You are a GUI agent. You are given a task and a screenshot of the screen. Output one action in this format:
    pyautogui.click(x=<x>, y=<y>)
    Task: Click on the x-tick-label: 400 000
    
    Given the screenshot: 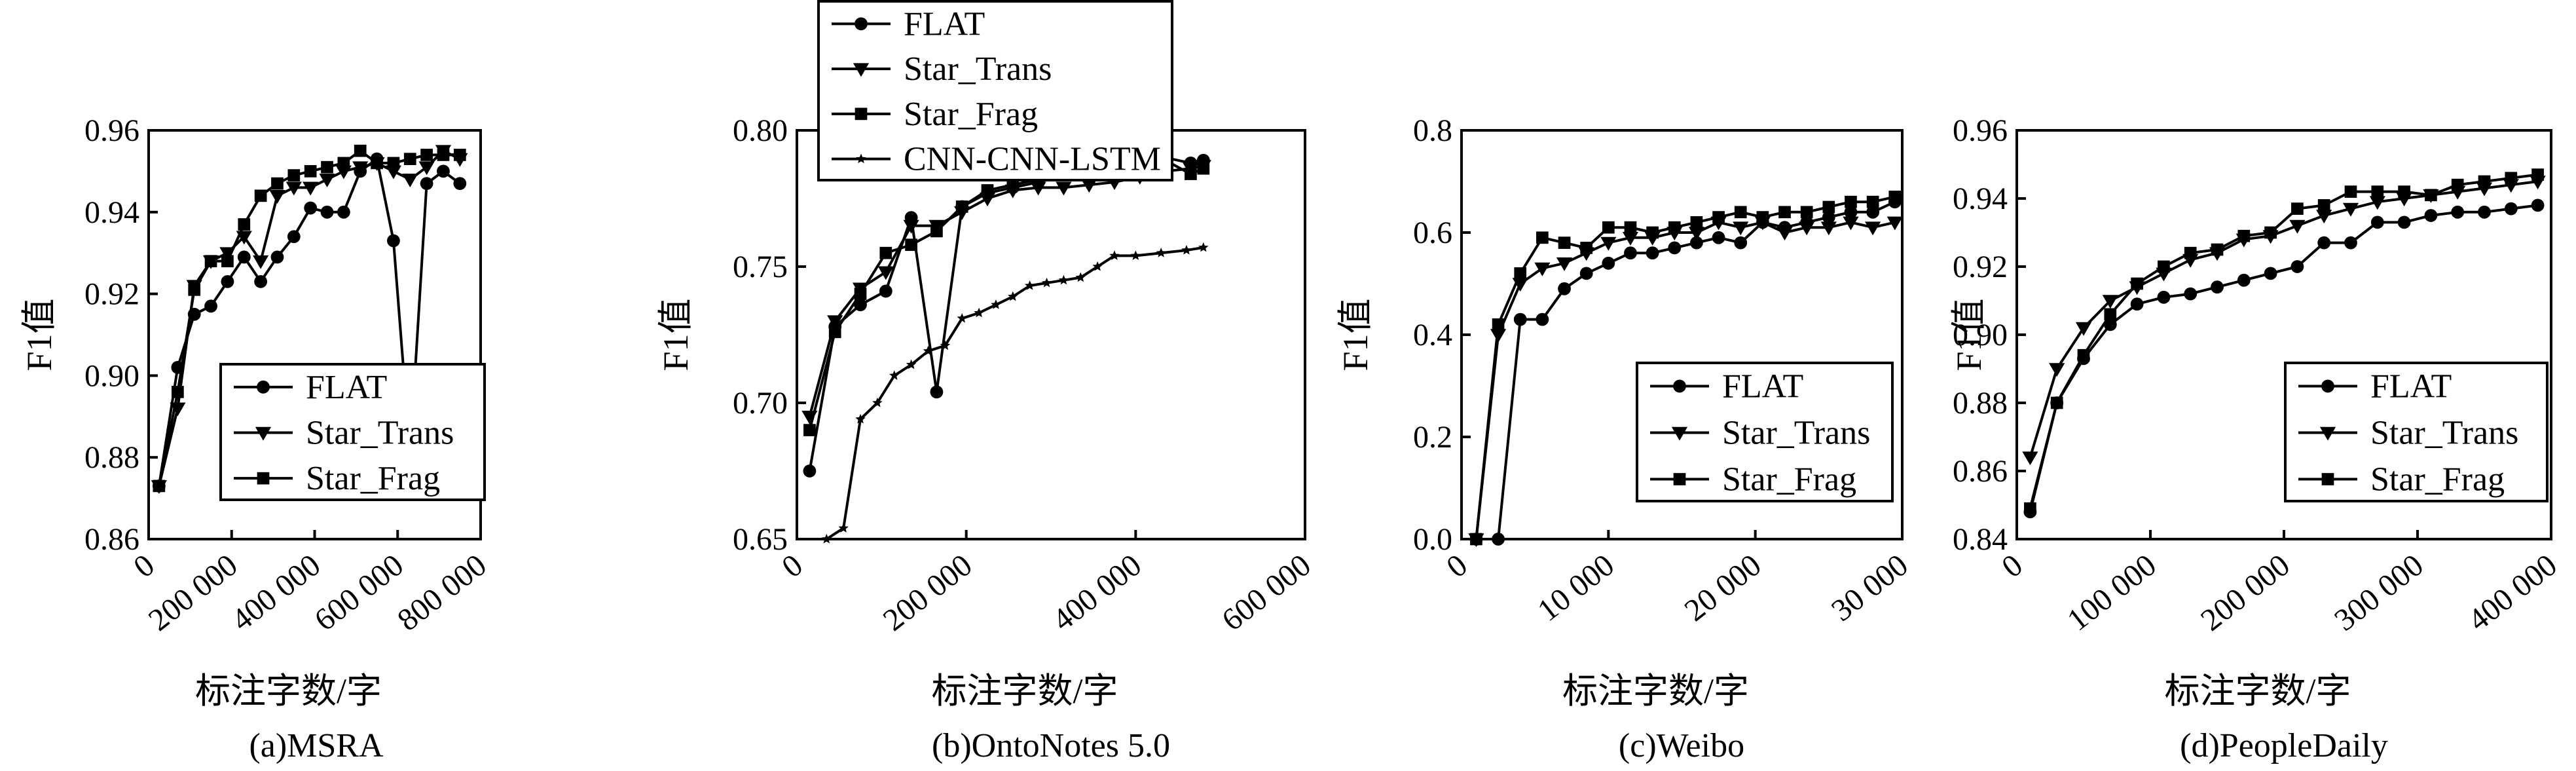 What is the action you would take?
    pyautogui.click(x=2512, y=593)
    